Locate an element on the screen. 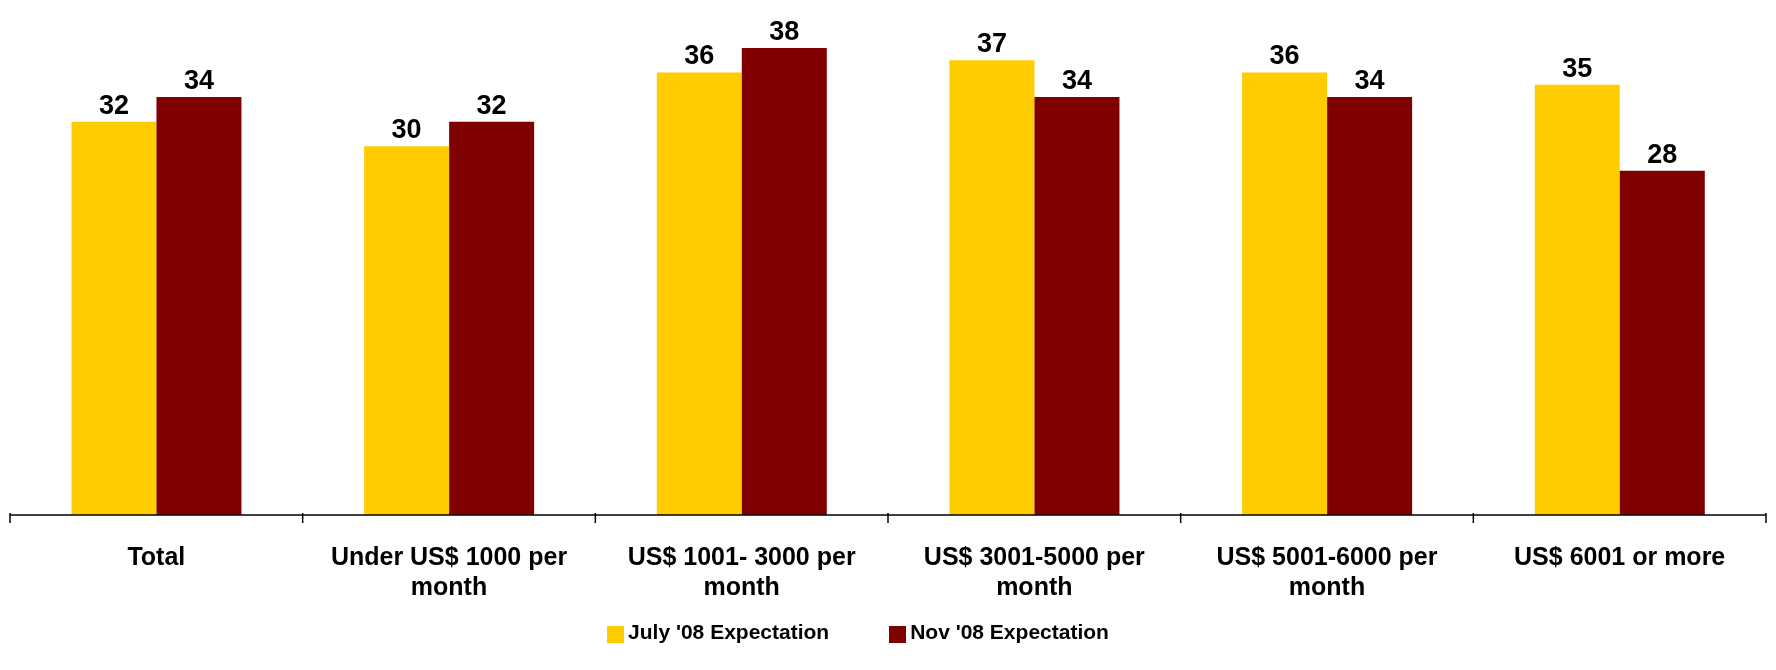 The width and height of the screenshot is (1776, 670). data-label: 28 is located at coordinates (1662, 153).